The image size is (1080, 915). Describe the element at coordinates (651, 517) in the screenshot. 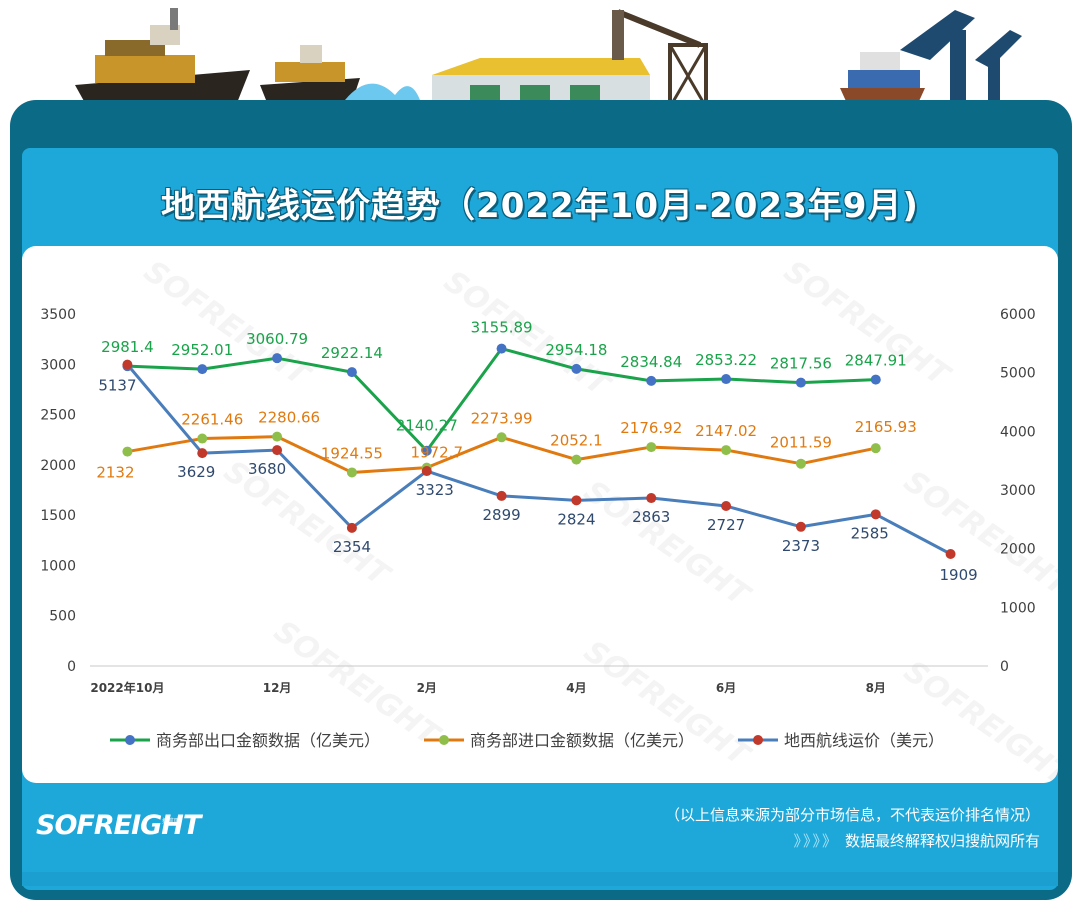

I see `data-label: 2863` at that location.